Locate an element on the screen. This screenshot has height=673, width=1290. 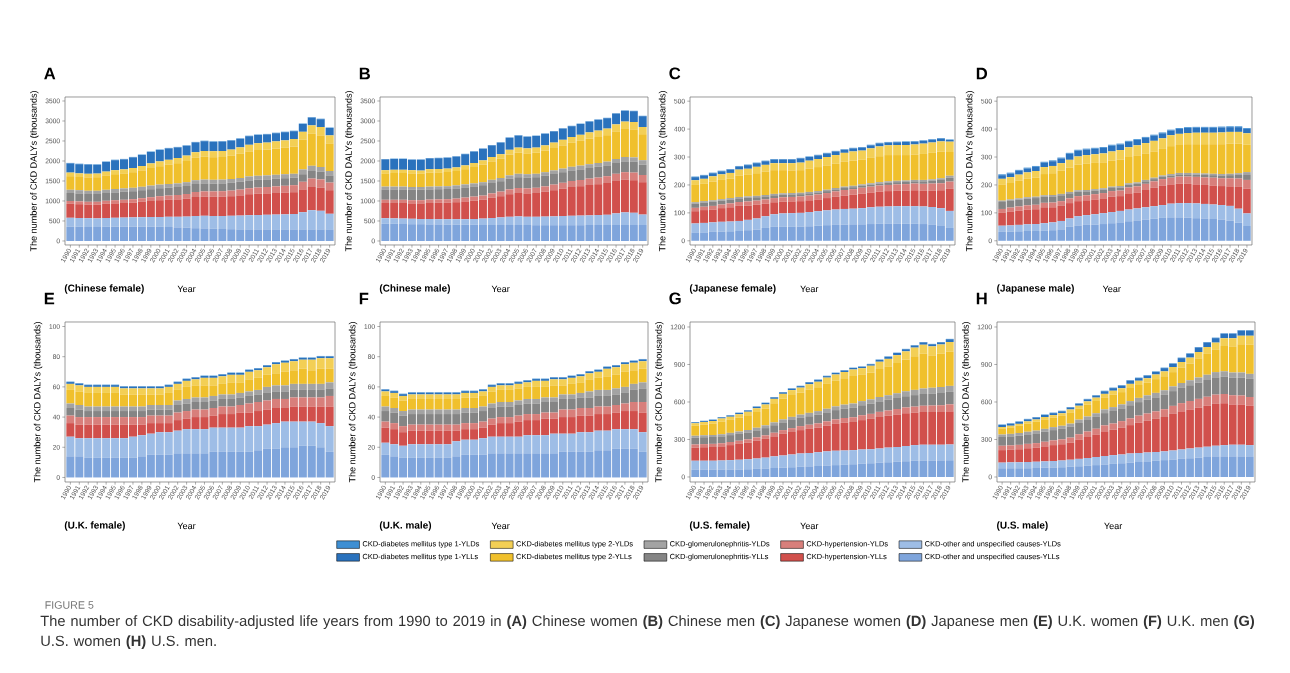
caption: FIGURE 5 is located at coordinates (69, 605).